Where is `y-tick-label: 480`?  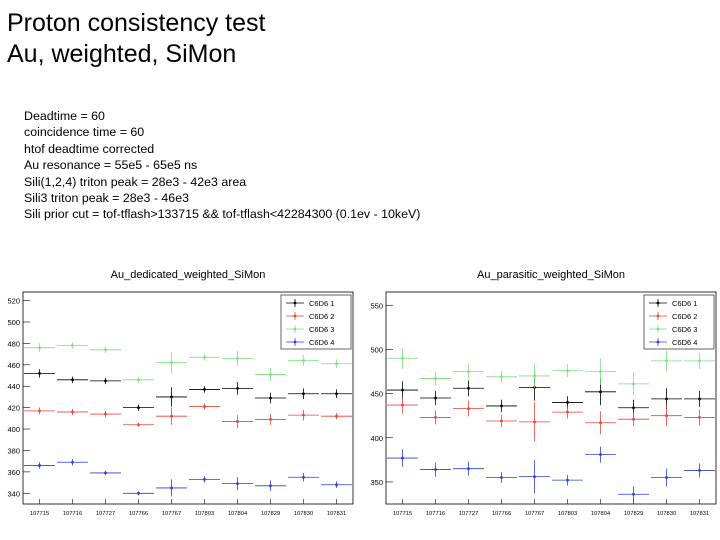
y-tick-label: 480 is located at coordinates (13, 343).